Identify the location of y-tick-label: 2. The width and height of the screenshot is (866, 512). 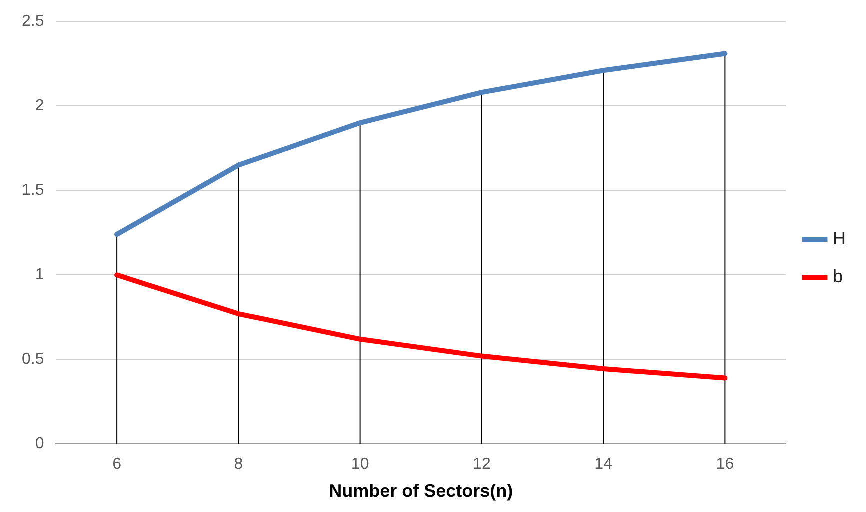
(39, 106).